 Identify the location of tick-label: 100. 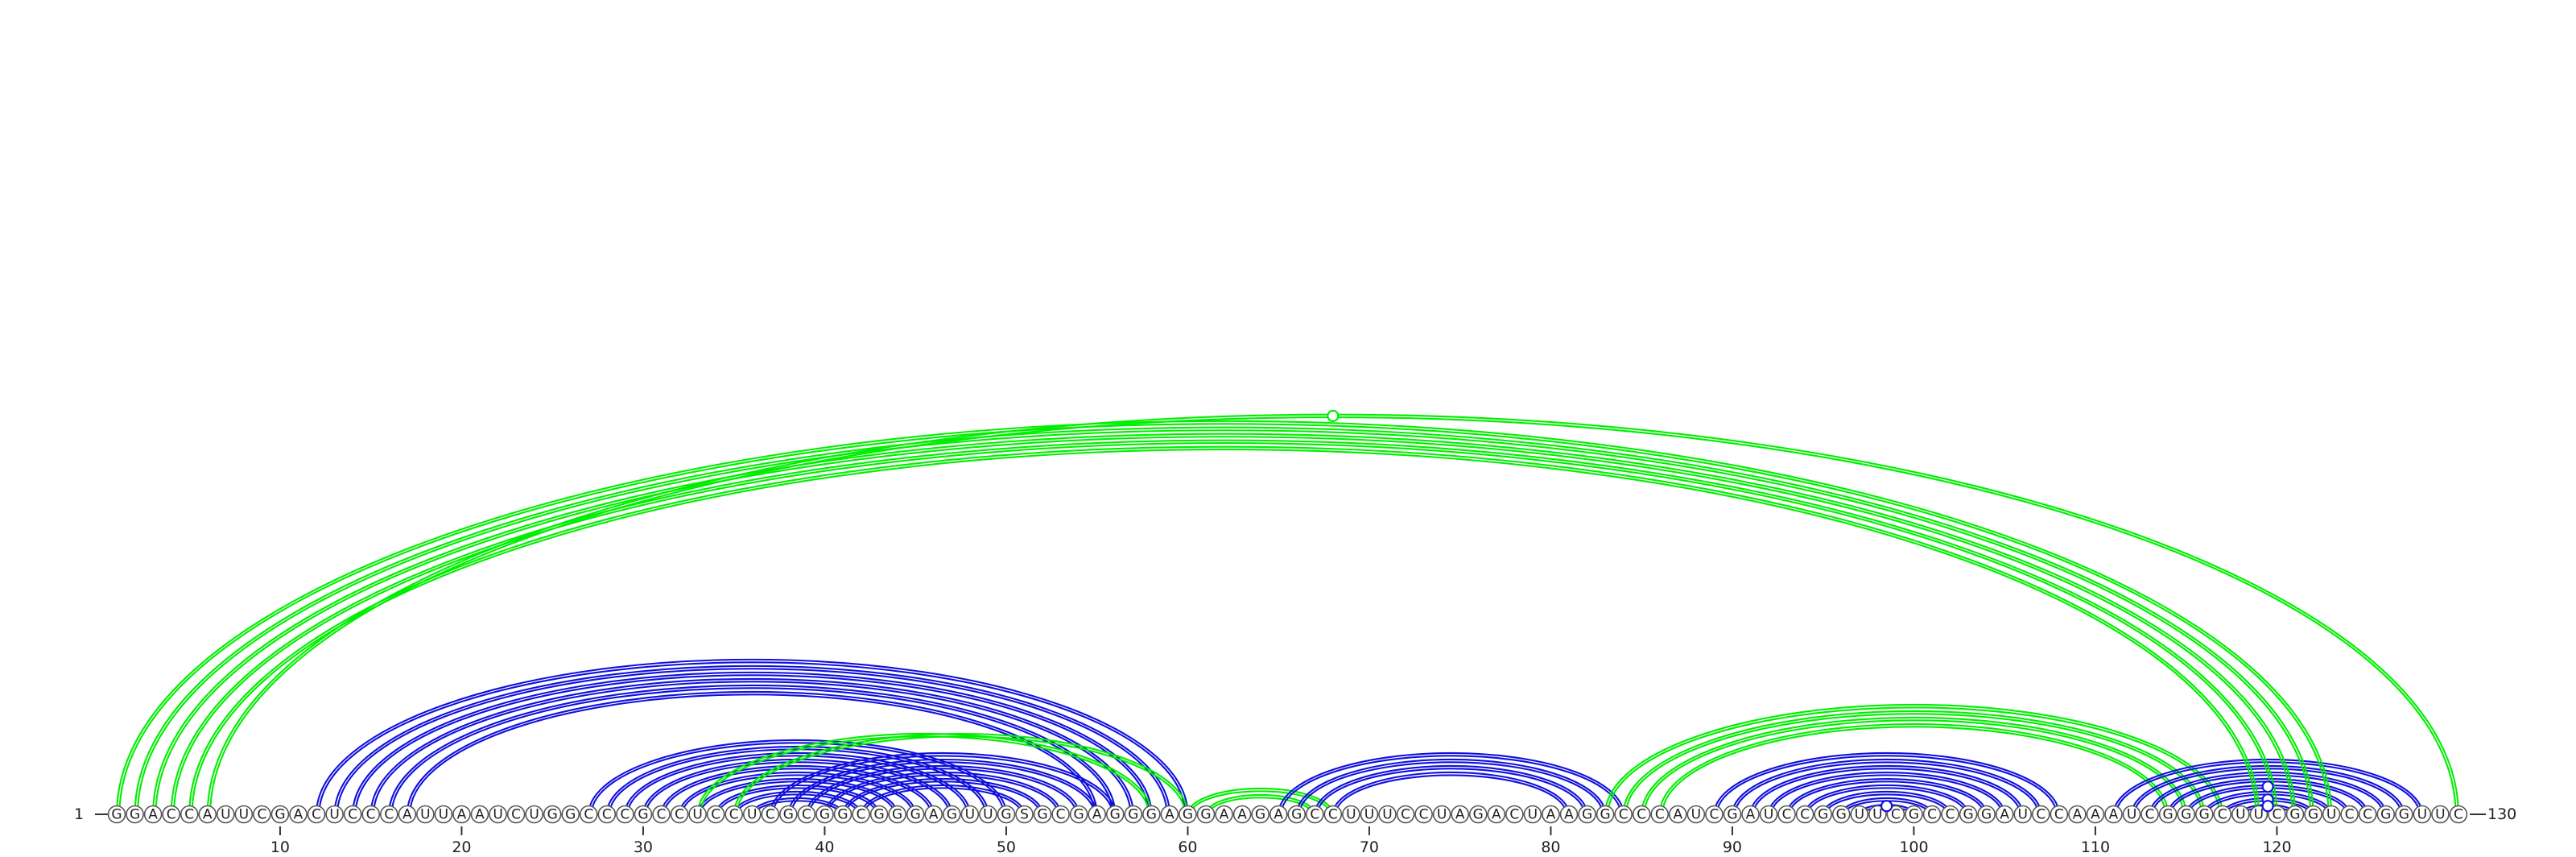
(1913, 847).